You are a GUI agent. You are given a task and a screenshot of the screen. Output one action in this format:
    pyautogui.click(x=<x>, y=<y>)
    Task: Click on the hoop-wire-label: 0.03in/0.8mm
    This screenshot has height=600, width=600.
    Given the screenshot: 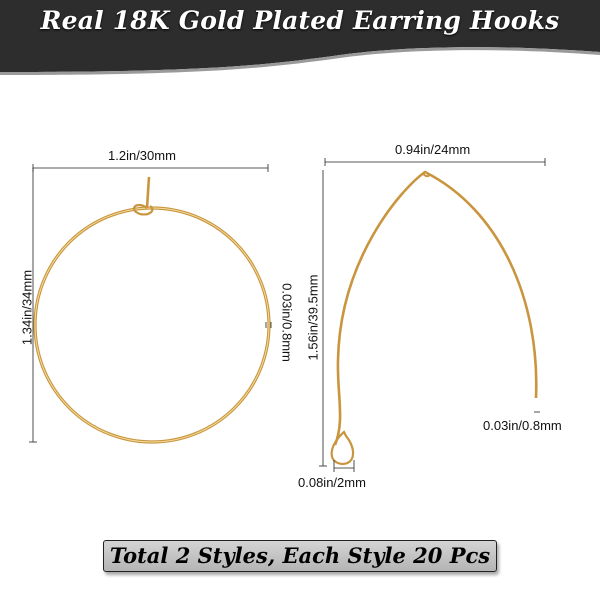 What is the action you would take?
    pyautogui.click(x=287, y=322)
    